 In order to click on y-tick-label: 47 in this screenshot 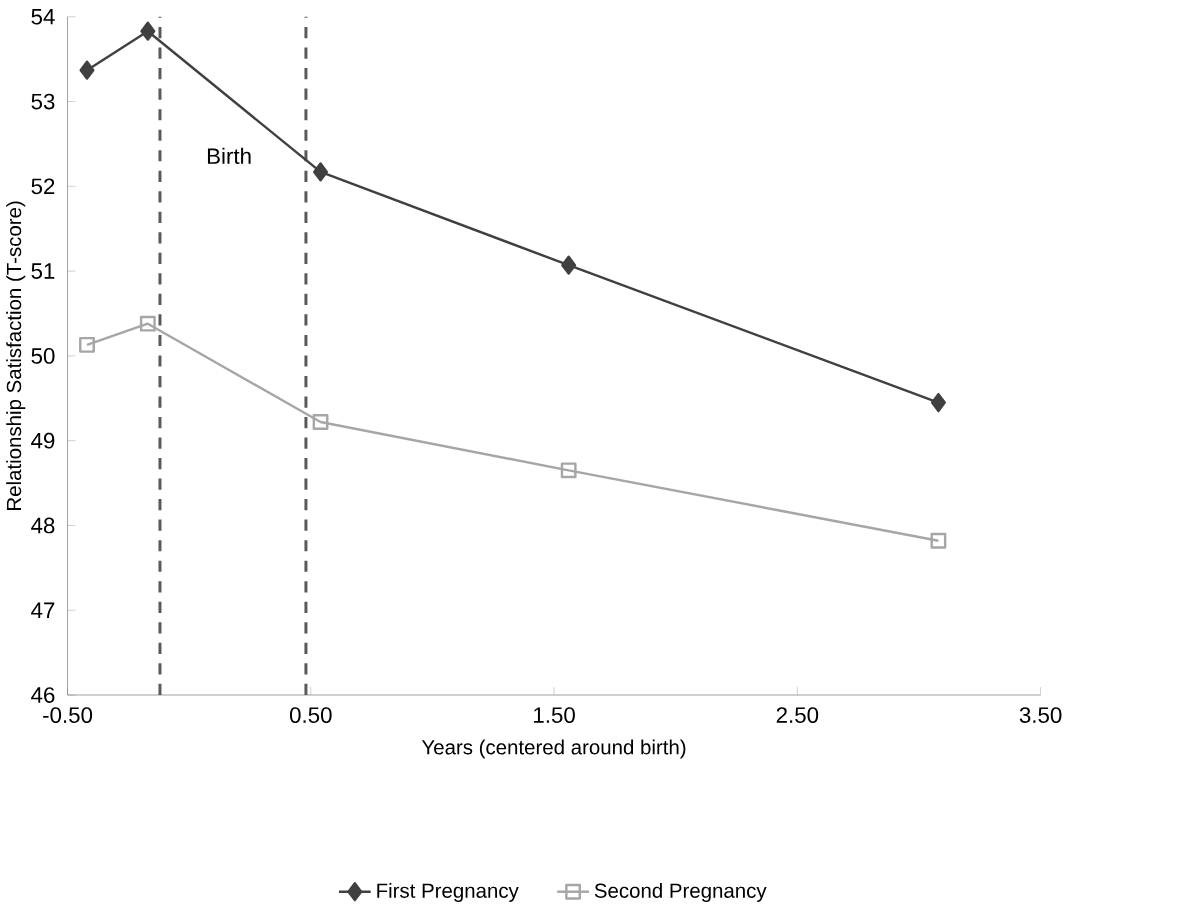, I will do `click(43, 610)`.